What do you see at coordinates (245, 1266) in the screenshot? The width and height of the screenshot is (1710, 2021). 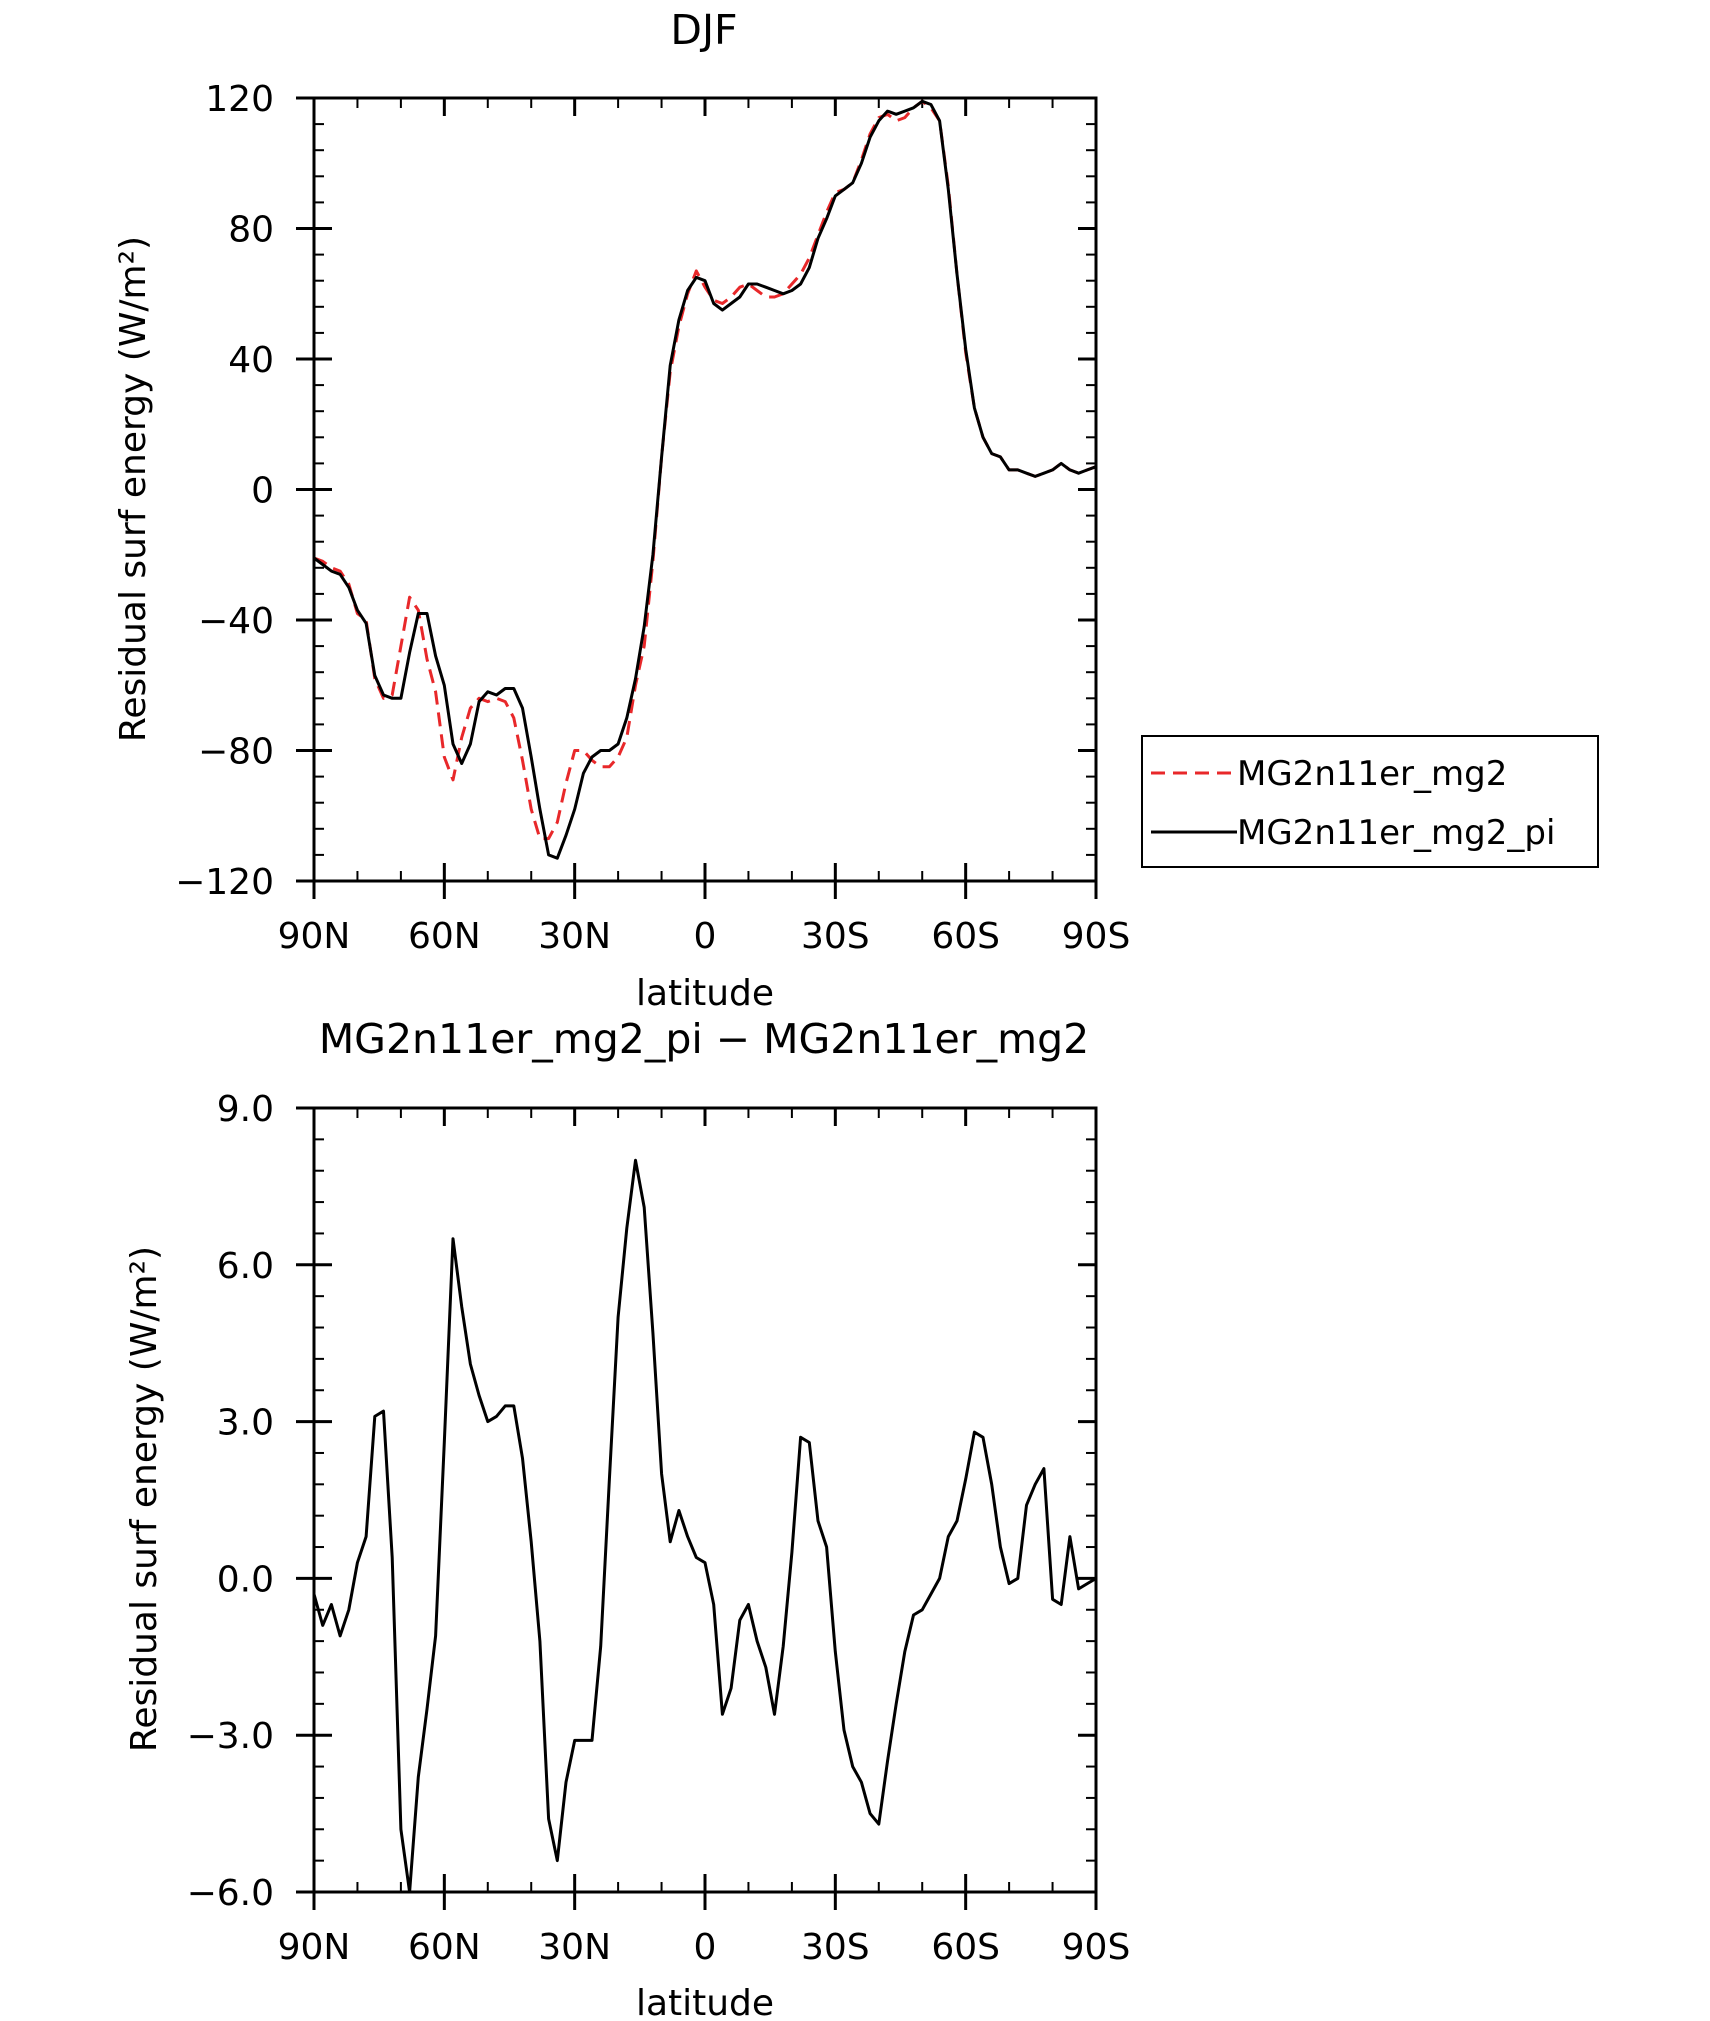 I see `bottom-y-tick-label: 6.0` at bounding box center [245, 1266].